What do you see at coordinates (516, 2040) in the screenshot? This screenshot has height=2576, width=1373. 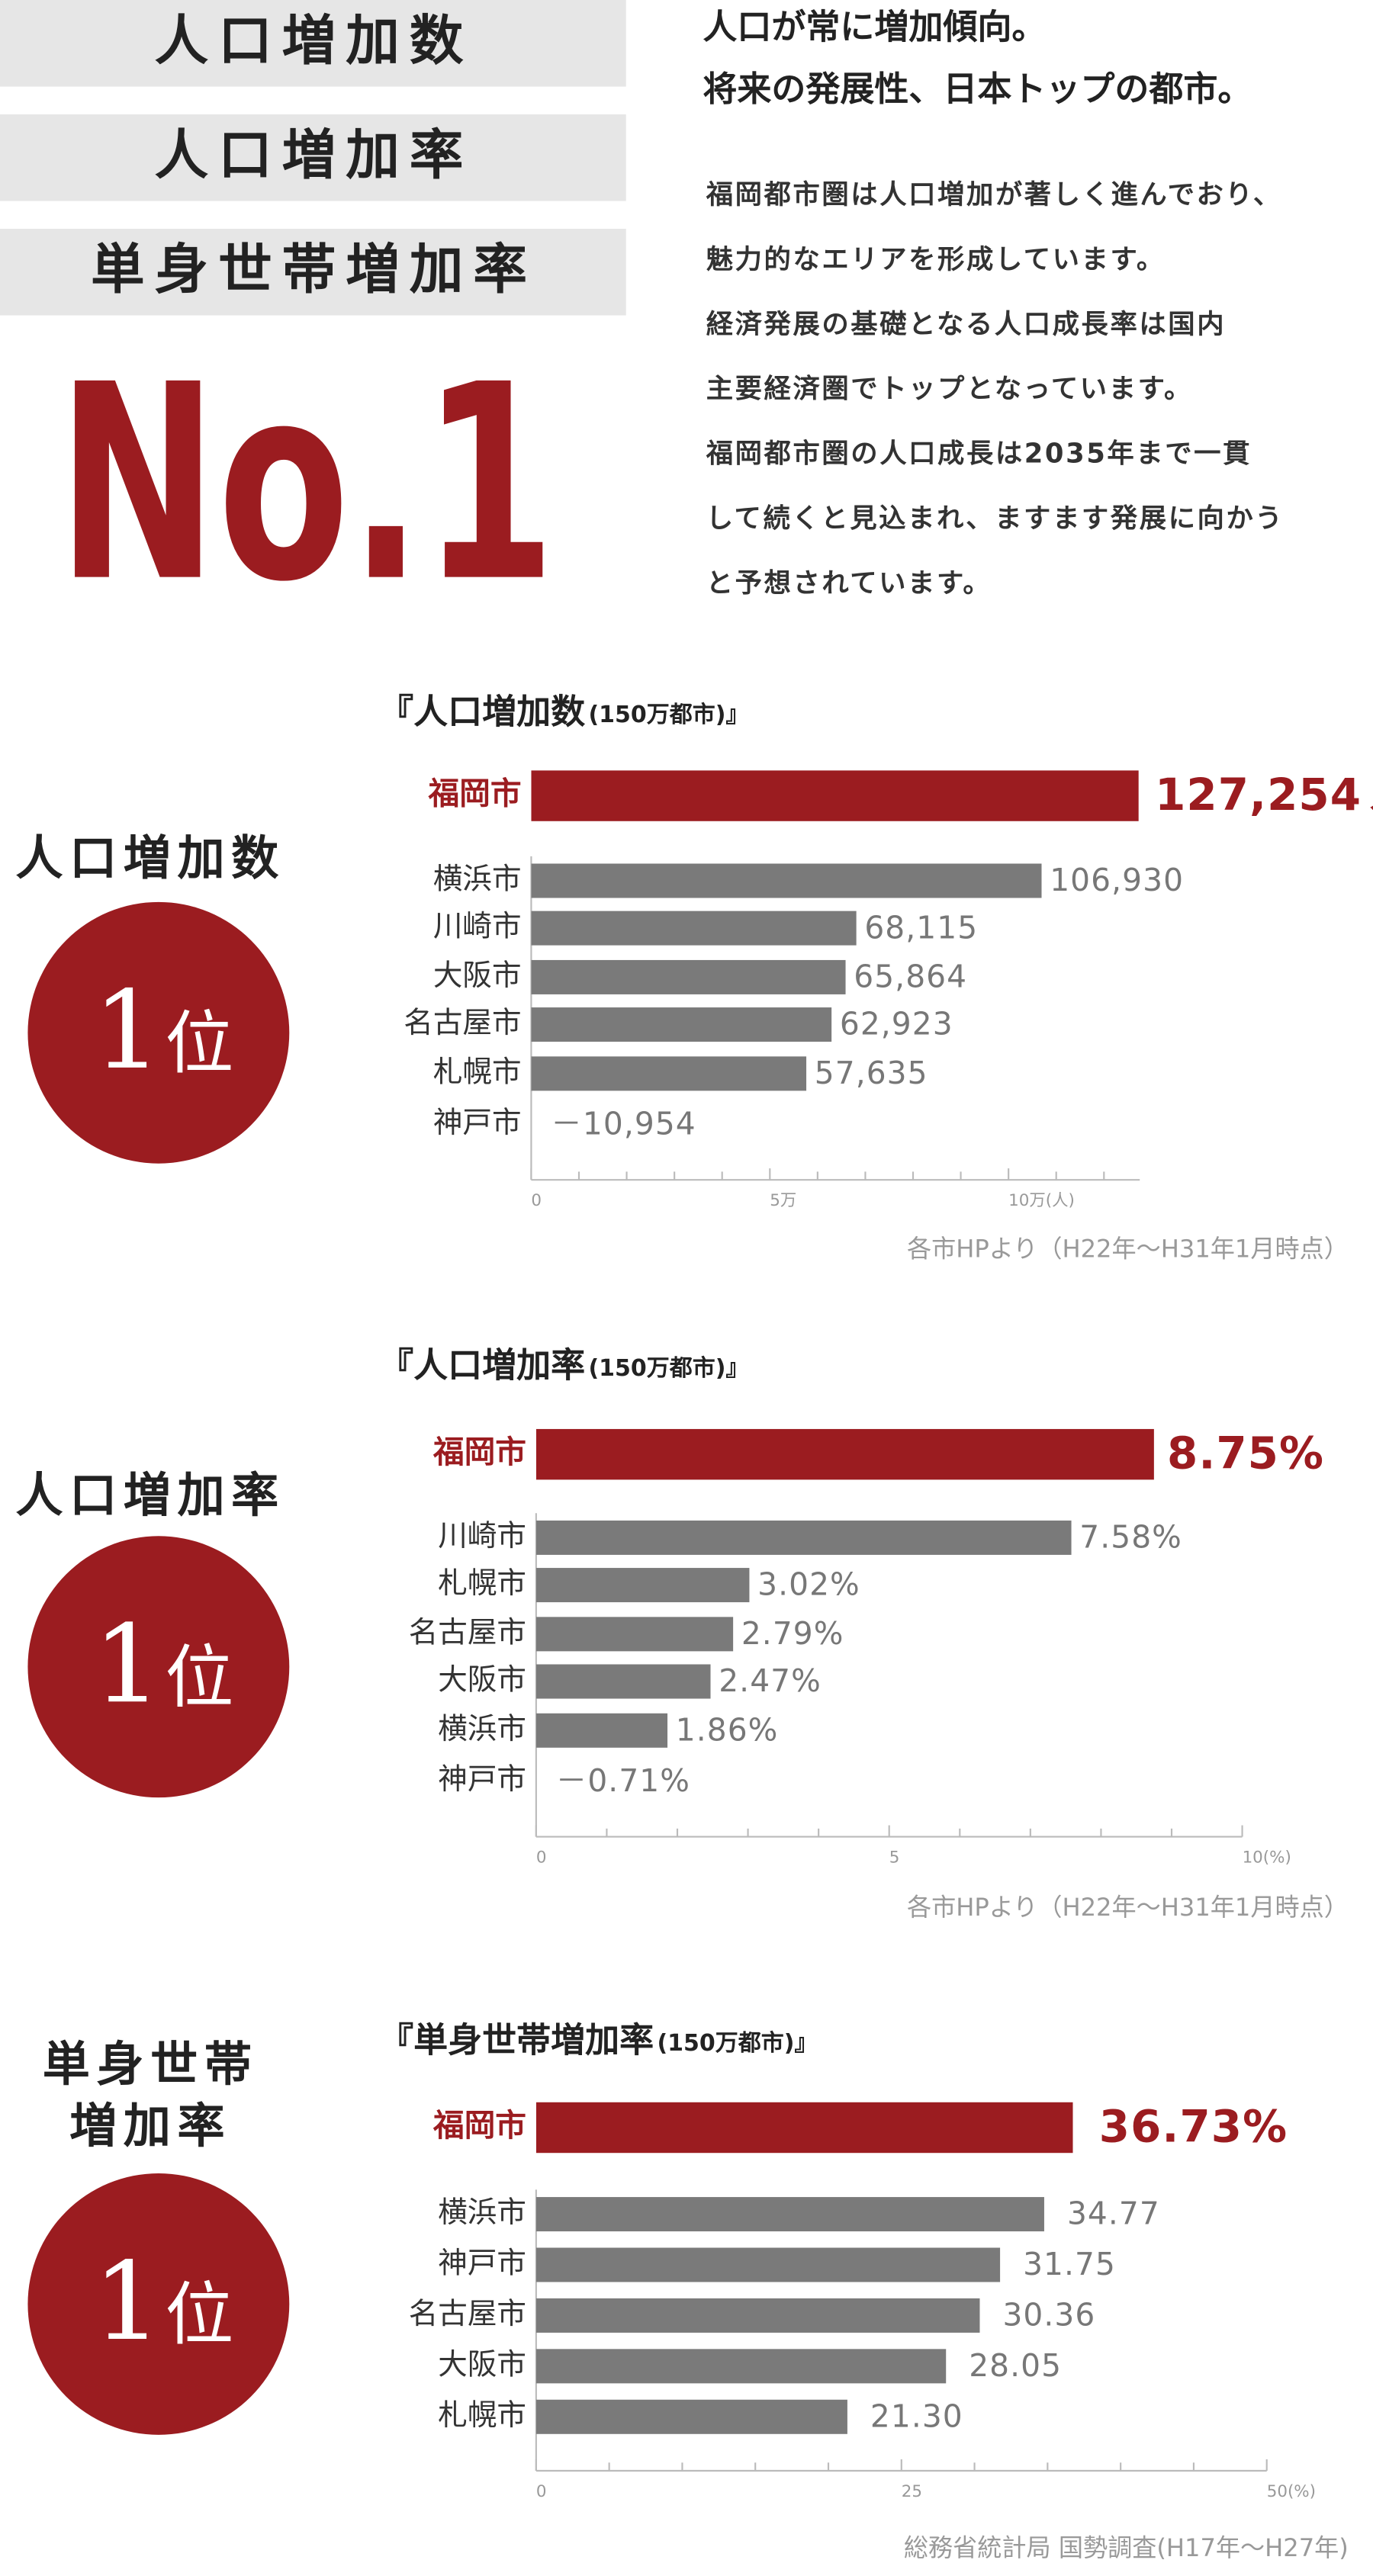 I see `chart-title: 『単身世帯増加率` at bounding box center [516, 2040].